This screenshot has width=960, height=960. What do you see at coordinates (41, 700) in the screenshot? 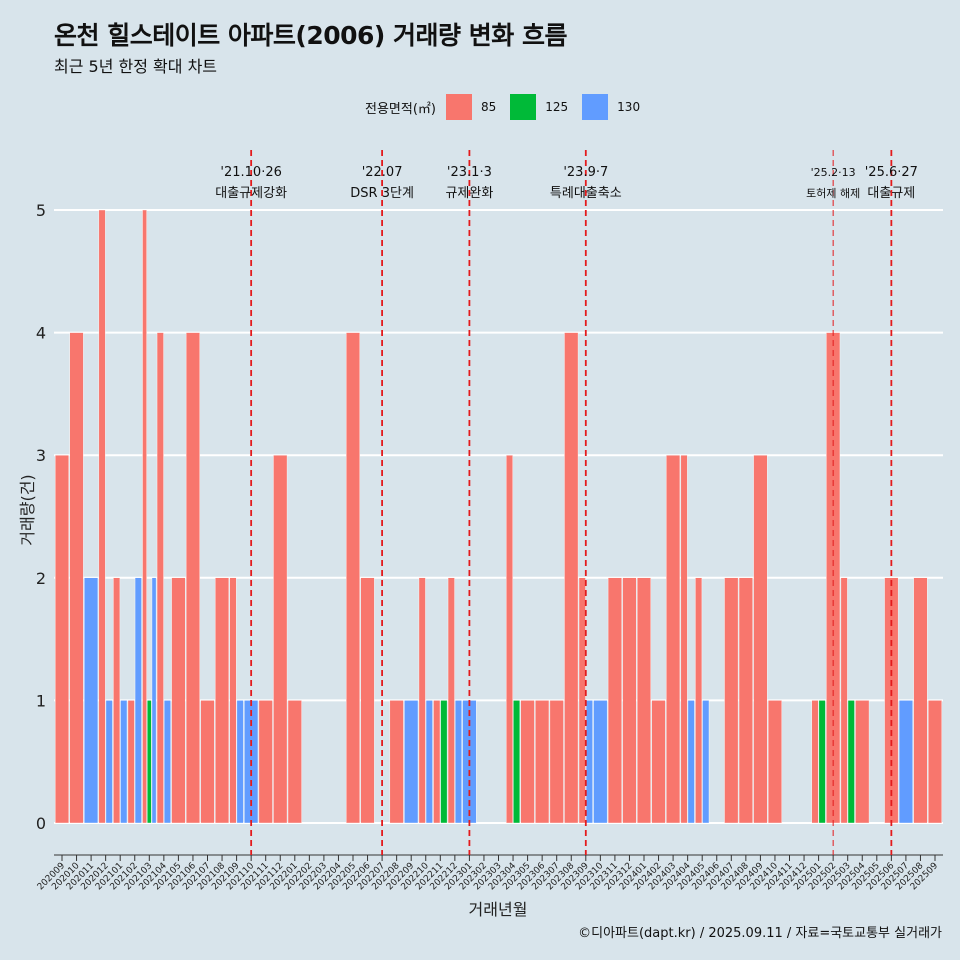
I see `y-tick-label: 1` at bounding box center [41, 700].